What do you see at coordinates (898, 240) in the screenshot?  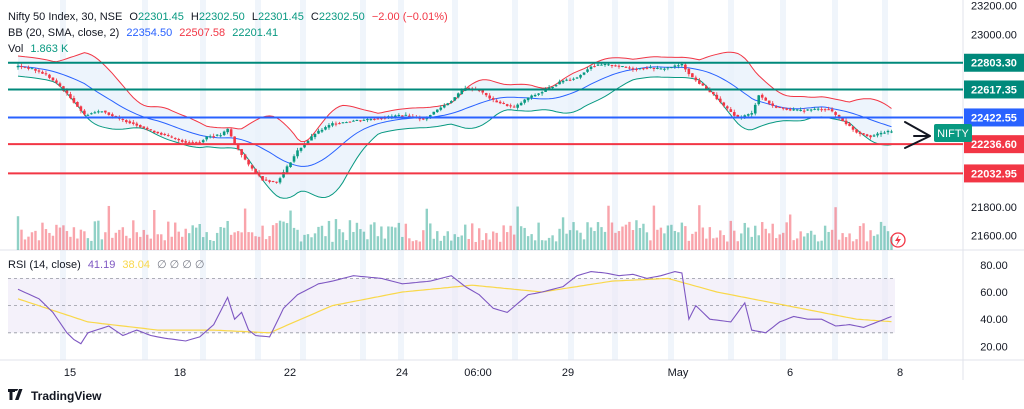 I see `alert-icon-bolt` at bounding box center [898, 240].